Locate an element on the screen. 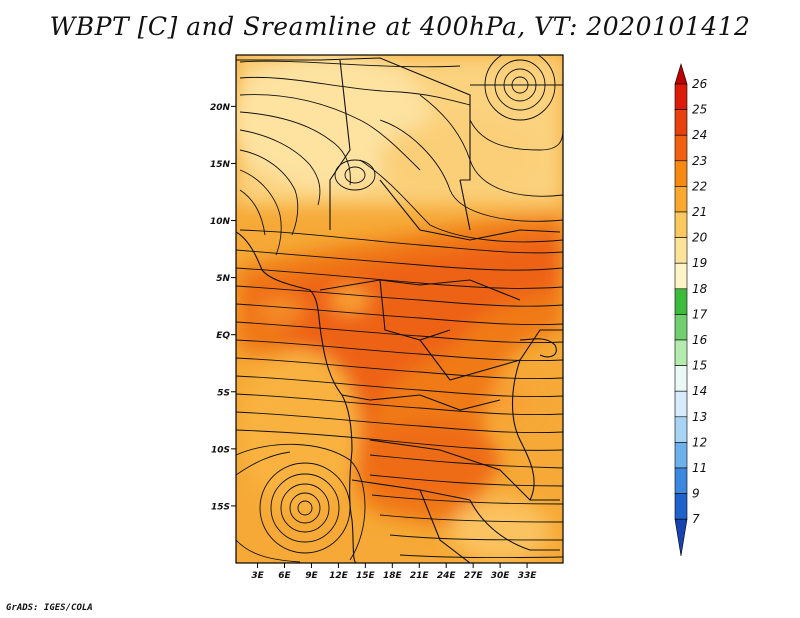 This screenshot has height=618, width=800. colorbar-label: 19 is located at coordinates (699, 263).